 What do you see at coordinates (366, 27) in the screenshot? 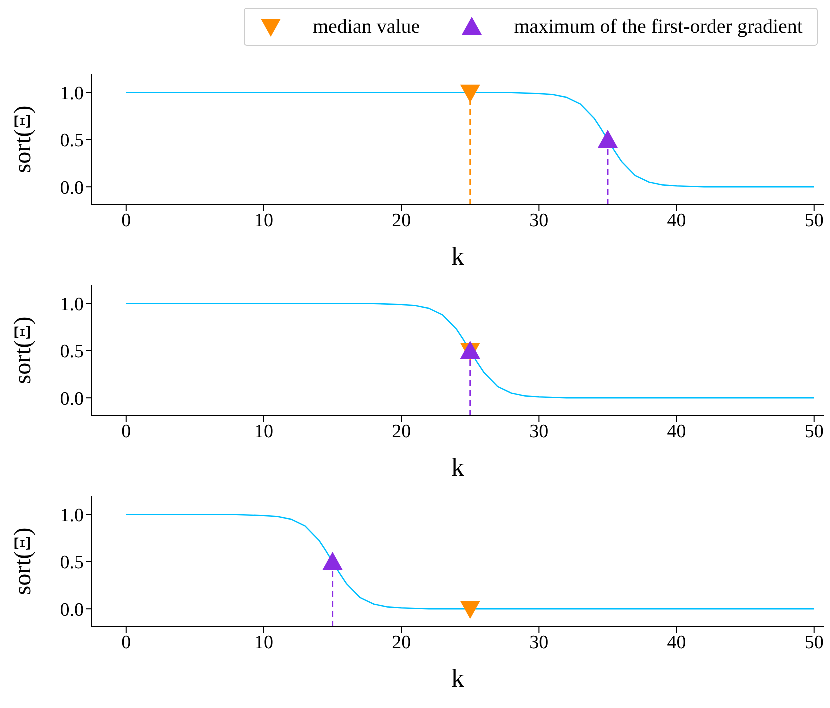
I see `legend-label: median value` at bounding box center [366, 27].